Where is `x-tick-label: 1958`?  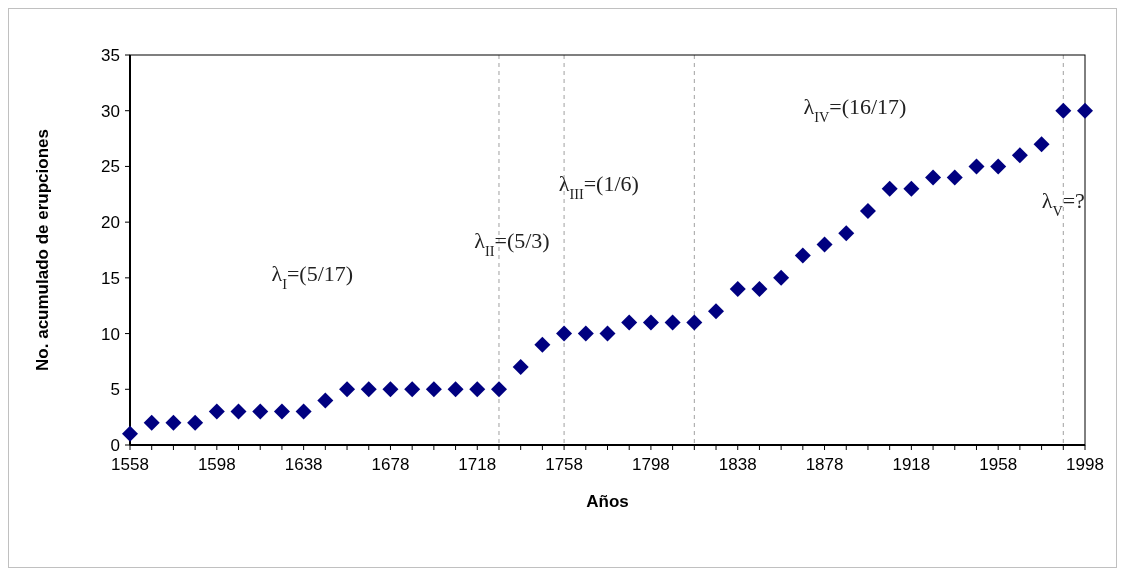
x-tick-label: 1958 is located at coordinates (998, 464).